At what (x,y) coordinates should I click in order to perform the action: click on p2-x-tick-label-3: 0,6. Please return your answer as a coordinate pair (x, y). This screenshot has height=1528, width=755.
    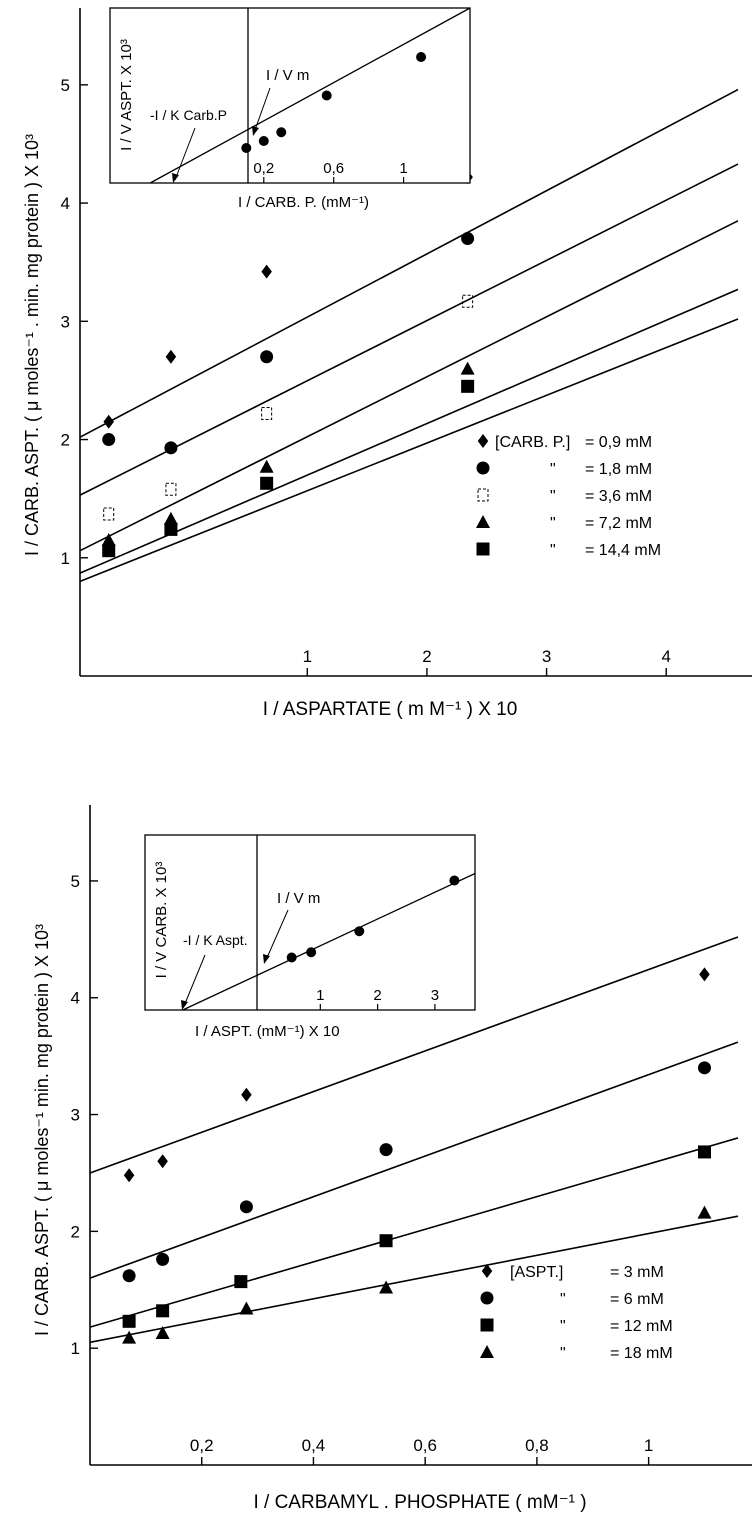
    Looking at the image, I should click on (425, 1445).